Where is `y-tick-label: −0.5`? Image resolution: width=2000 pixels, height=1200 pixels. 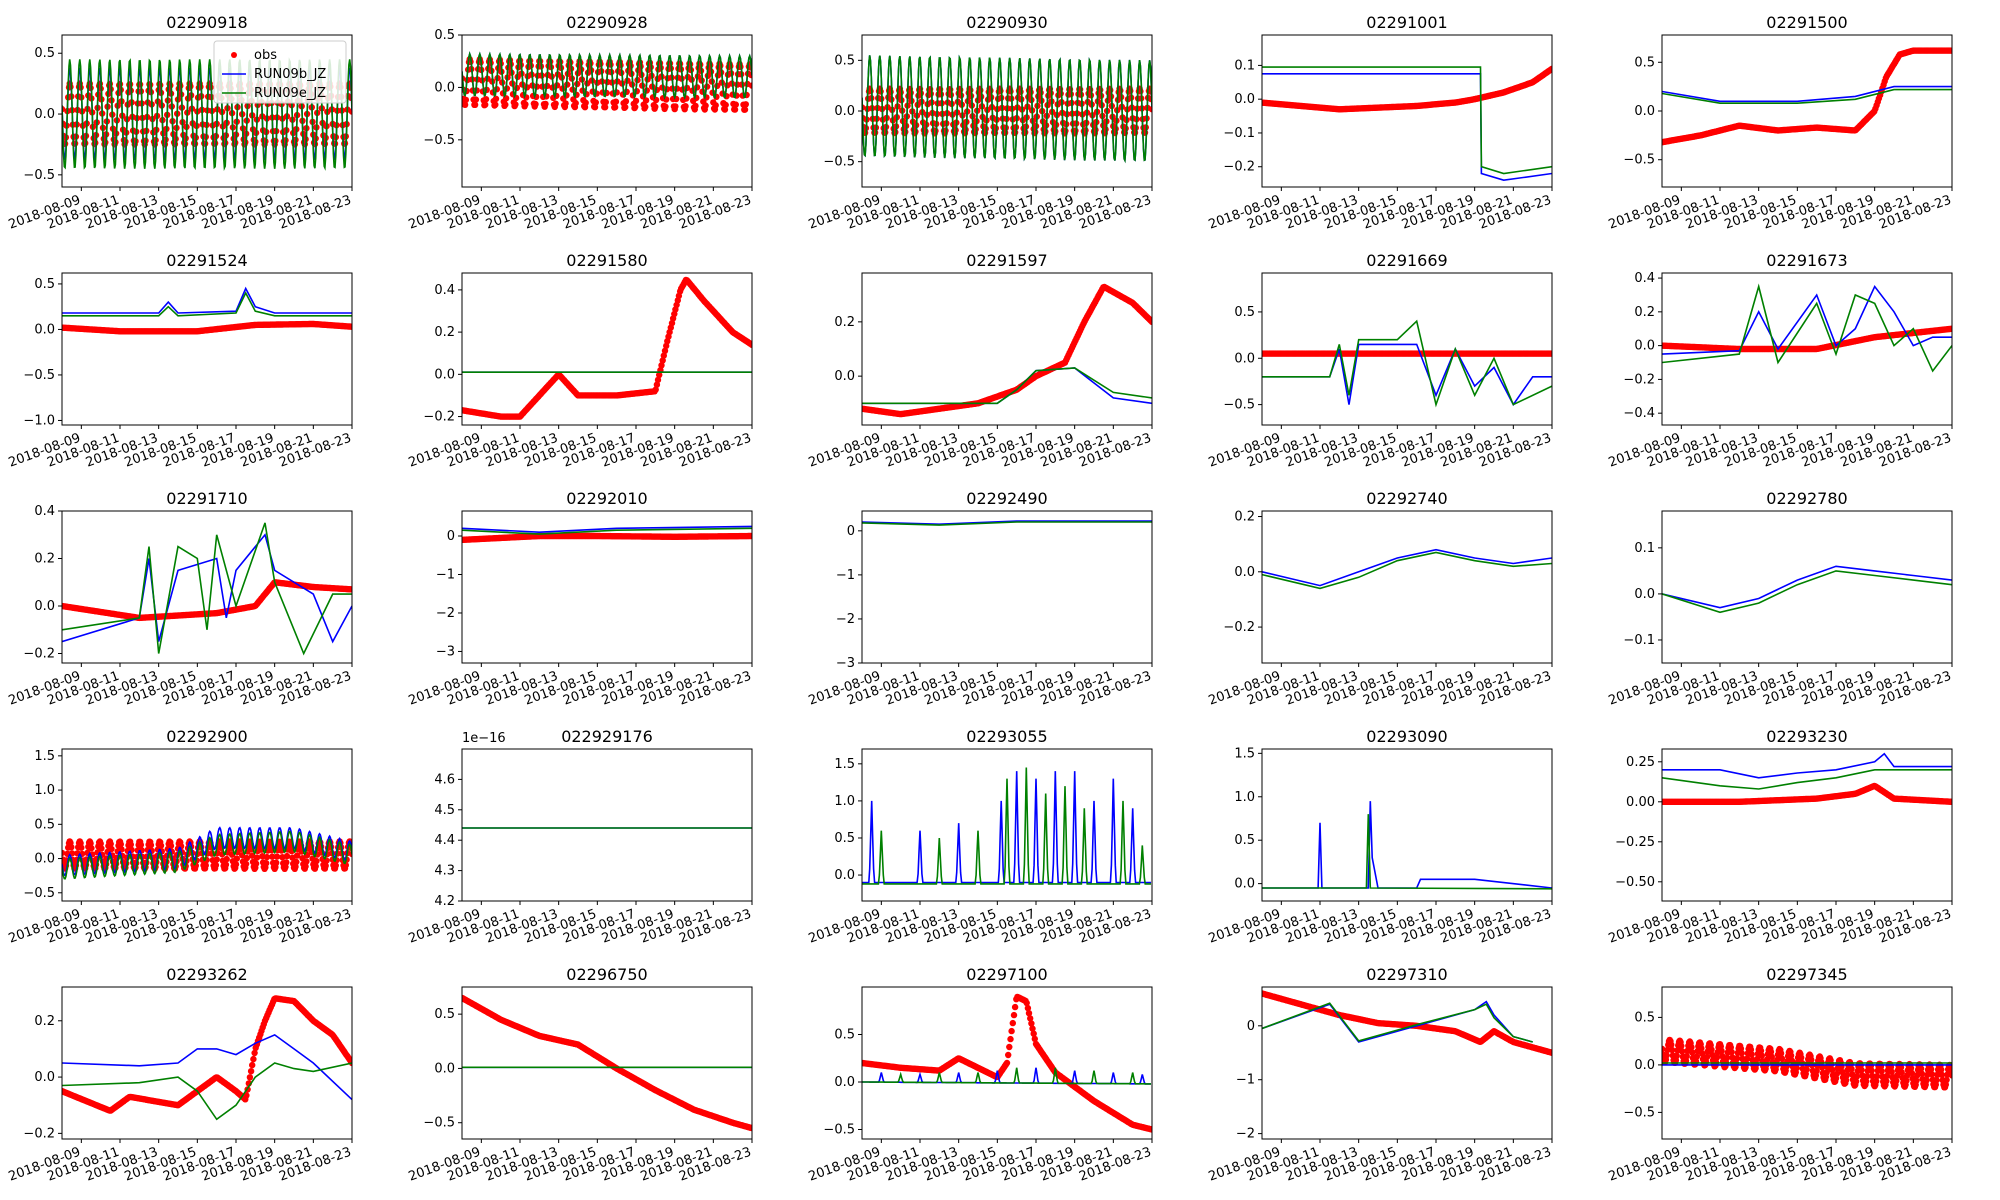
y-tick-label: −0.5 is located at coordinates (39, 175).